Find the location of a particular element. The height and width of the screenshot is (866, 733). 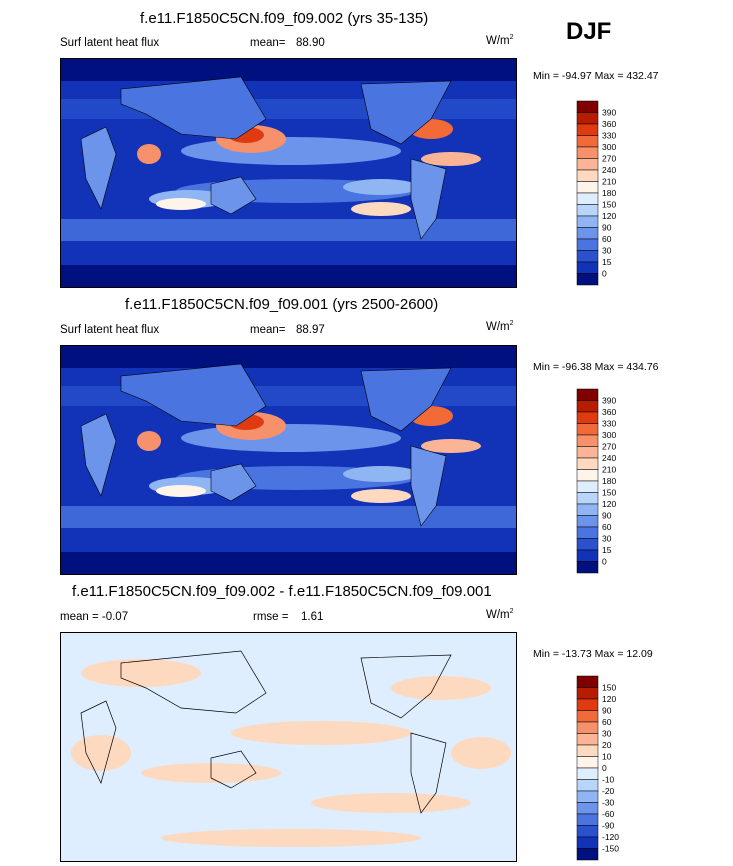

panel-3-units: W/m2 is located at coordinates (500, 614).